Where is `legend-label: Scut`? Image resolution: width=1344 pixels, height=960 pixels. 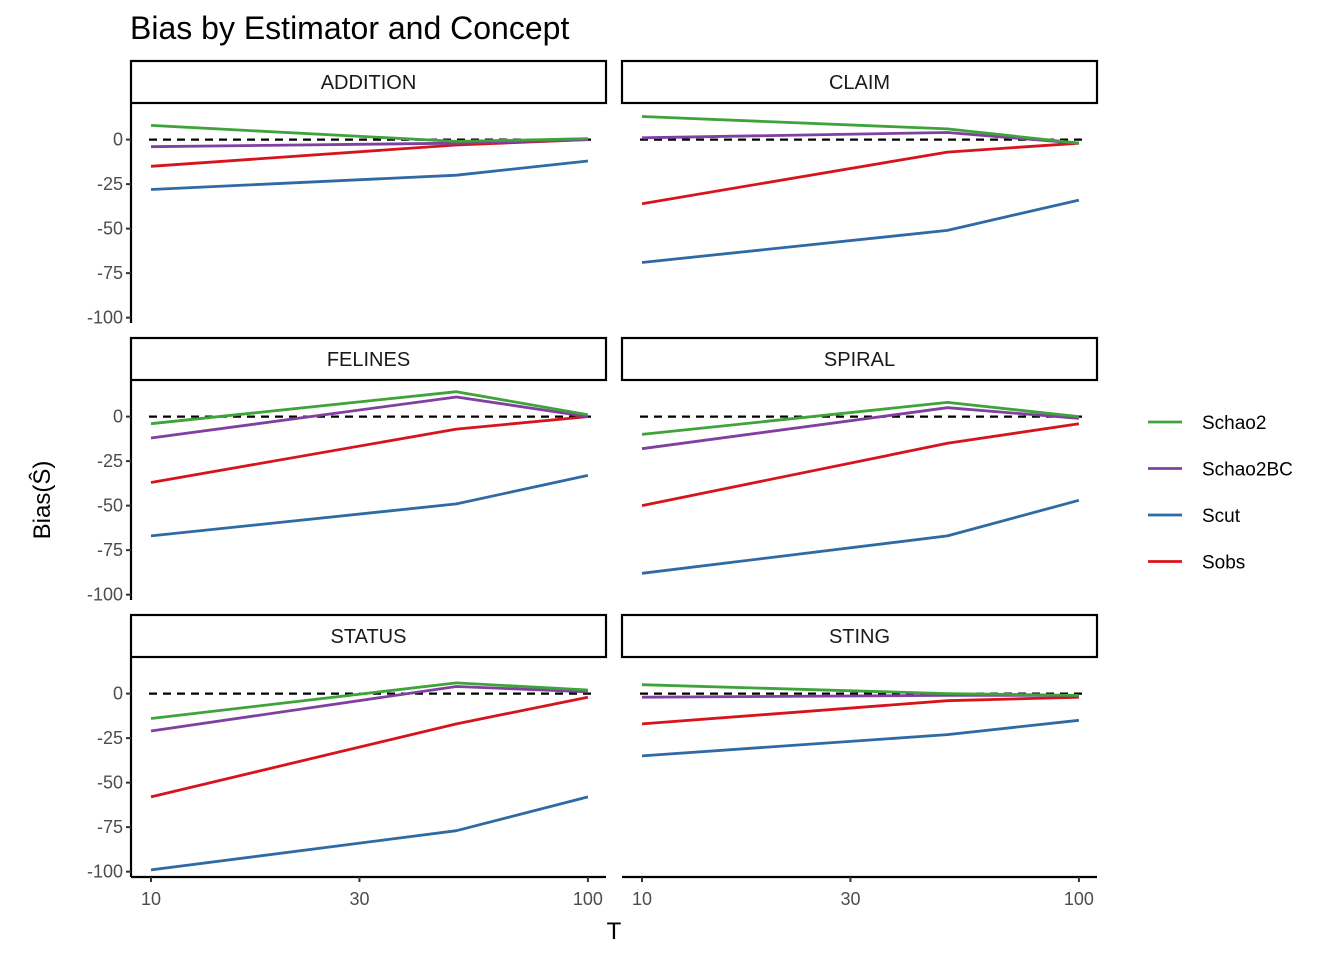 legend-label: Scut is located at coordinates (1221, 516).